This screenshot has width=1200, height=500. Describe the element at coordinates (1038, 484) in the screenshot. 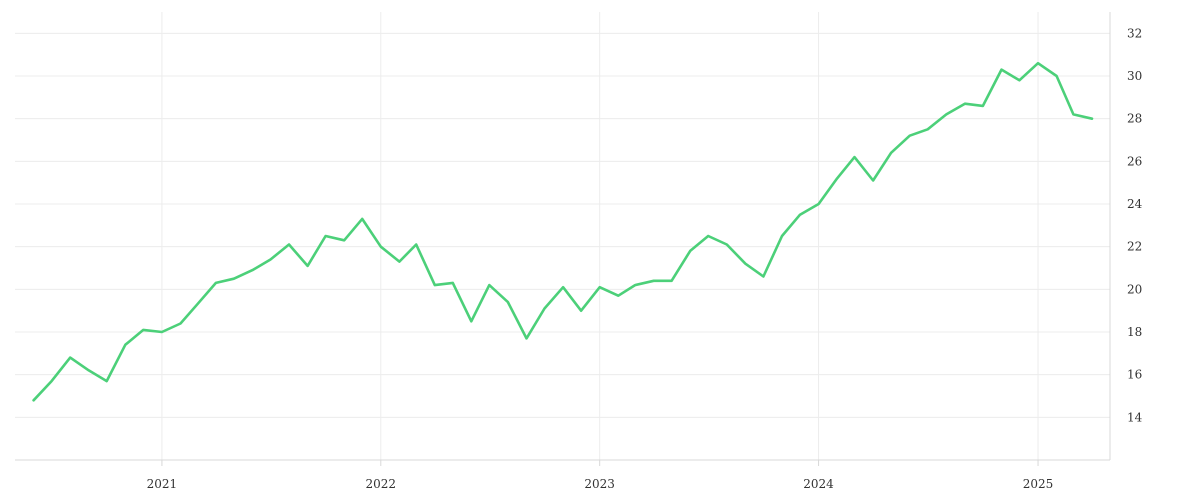

I see `x-tick-label: 2025` at that location.